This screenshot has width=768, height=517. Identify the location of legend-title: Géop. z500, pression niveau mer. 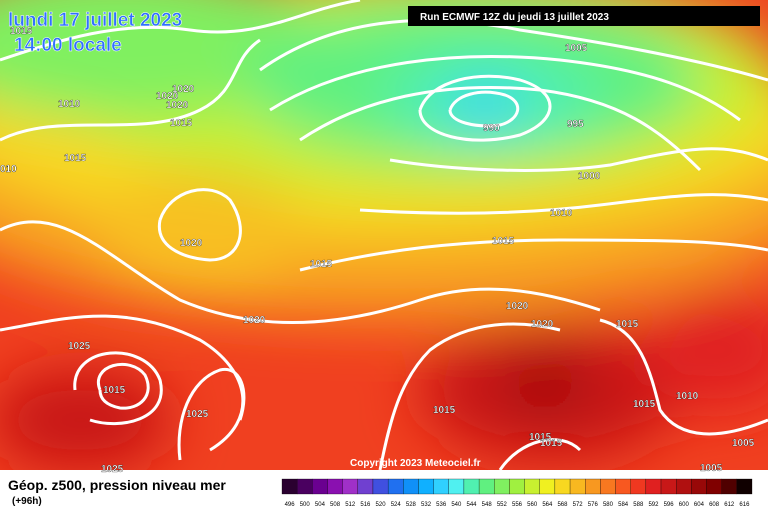
(117, 485).